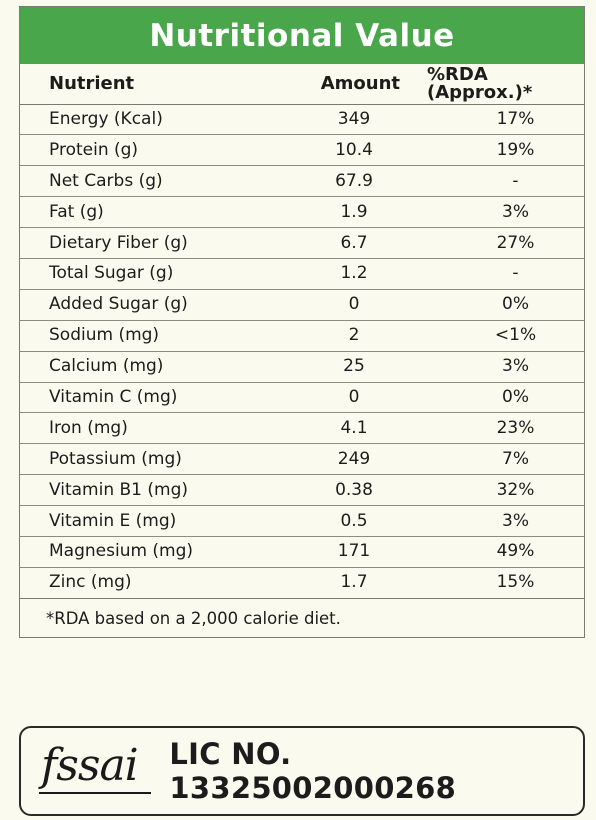  Describe the element at coordinates (339, 459) in the screenshot. I see `amount-cell: 249` at that location.